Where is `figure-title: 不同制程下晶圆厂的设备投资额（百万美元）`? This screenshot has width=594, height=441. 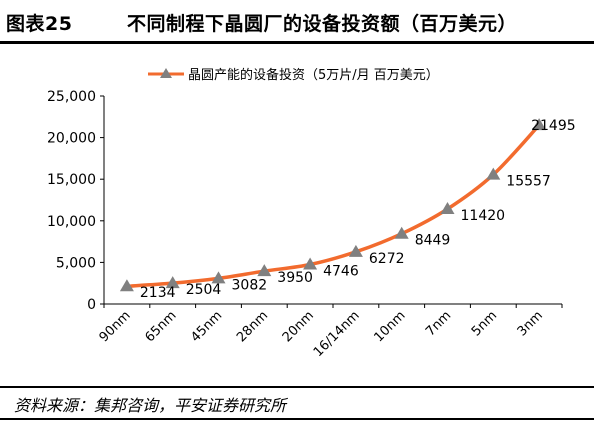 figure-title: 不同制程下晶圆厂的设备投资额（百万美元） is located at coordinates (322, 24).